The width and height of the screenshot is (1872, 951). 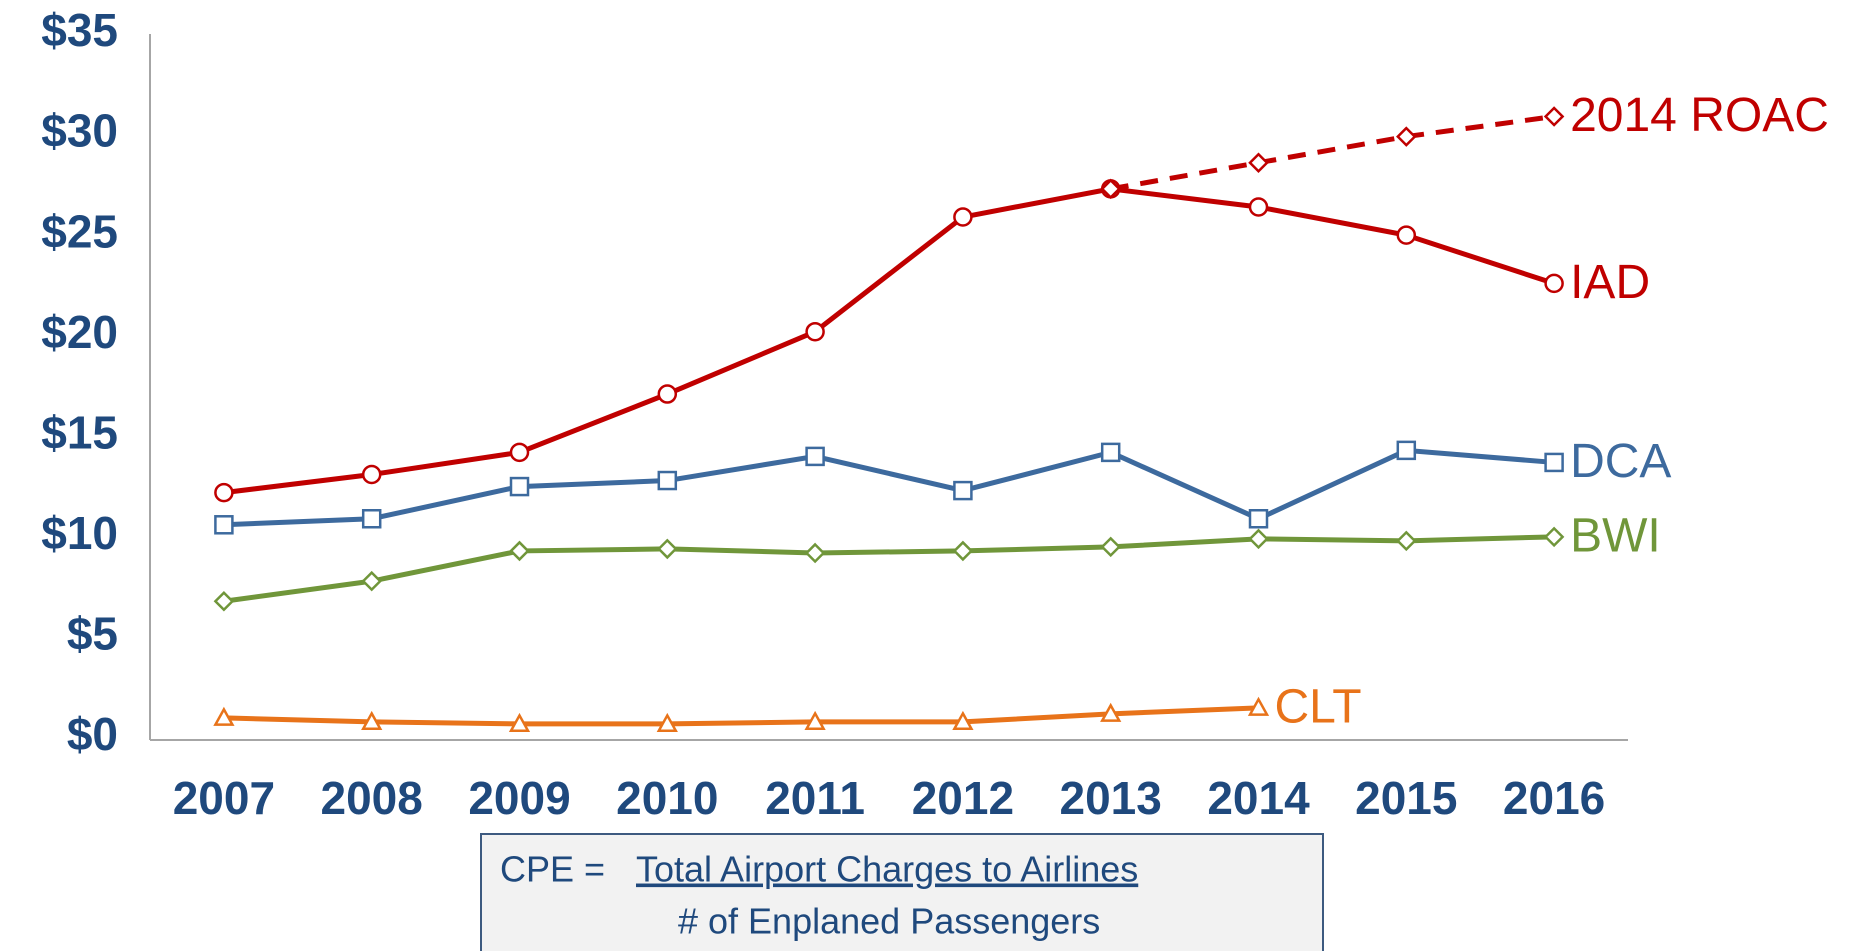 I want to click on series-label: DCA, so click(x=1620, y=461).